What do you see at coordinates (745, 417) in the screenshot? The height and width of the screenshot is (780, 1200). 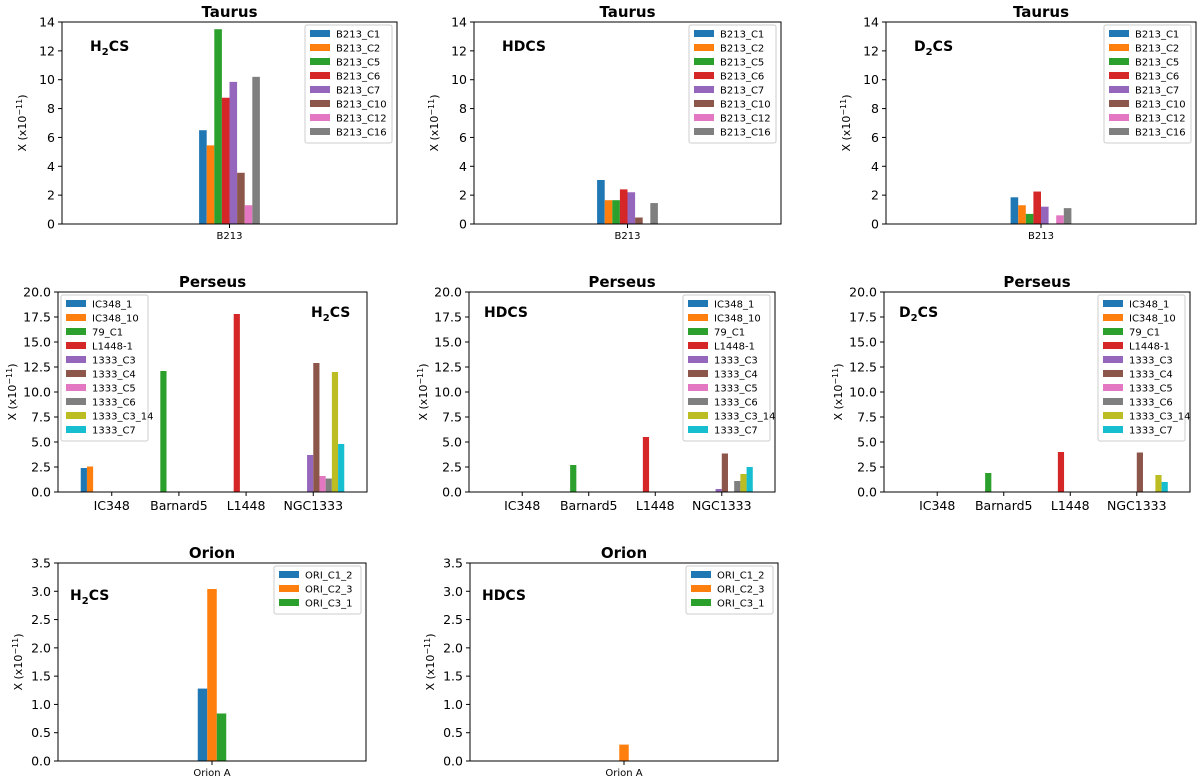 I see `legend-entry: 1333_C3_14` at bounding box center [745, 417].